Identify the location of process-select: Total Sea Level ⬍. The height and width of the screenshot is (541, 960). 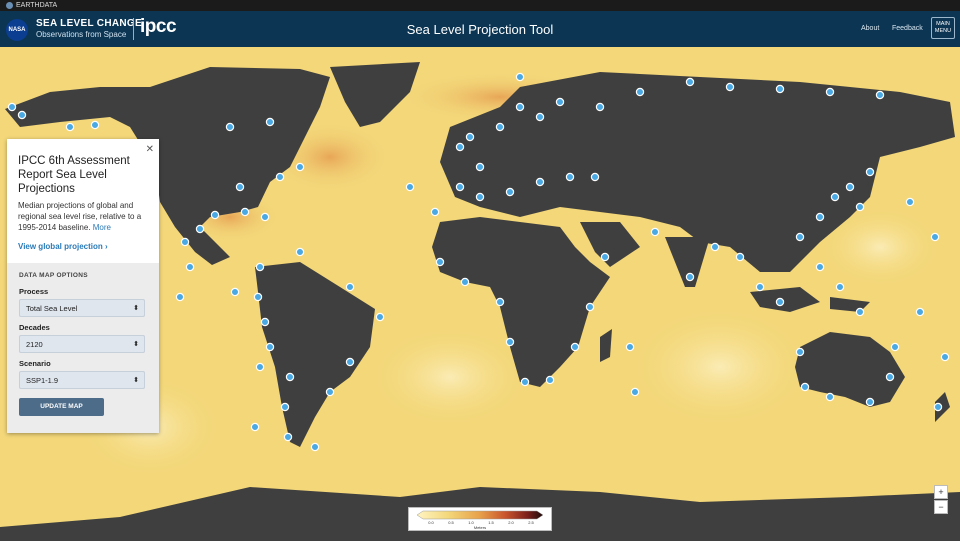
(82, 308).